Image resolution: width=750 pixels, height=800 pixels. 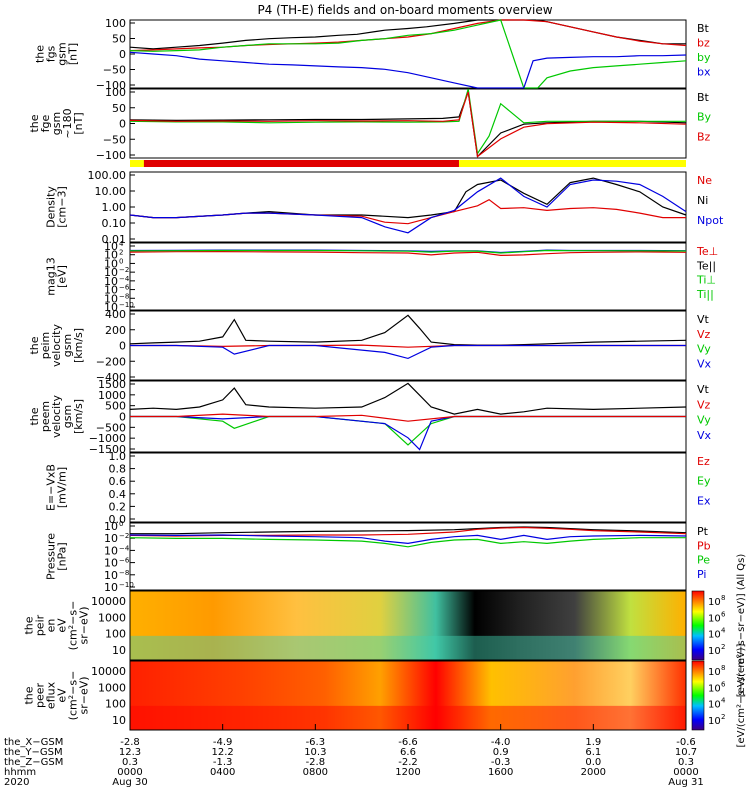 What do you see at coordinates (33, 762) in the screenshot?
I see `x-axis-row-label: the_Z−GSM` at bounding box center [33, 762].